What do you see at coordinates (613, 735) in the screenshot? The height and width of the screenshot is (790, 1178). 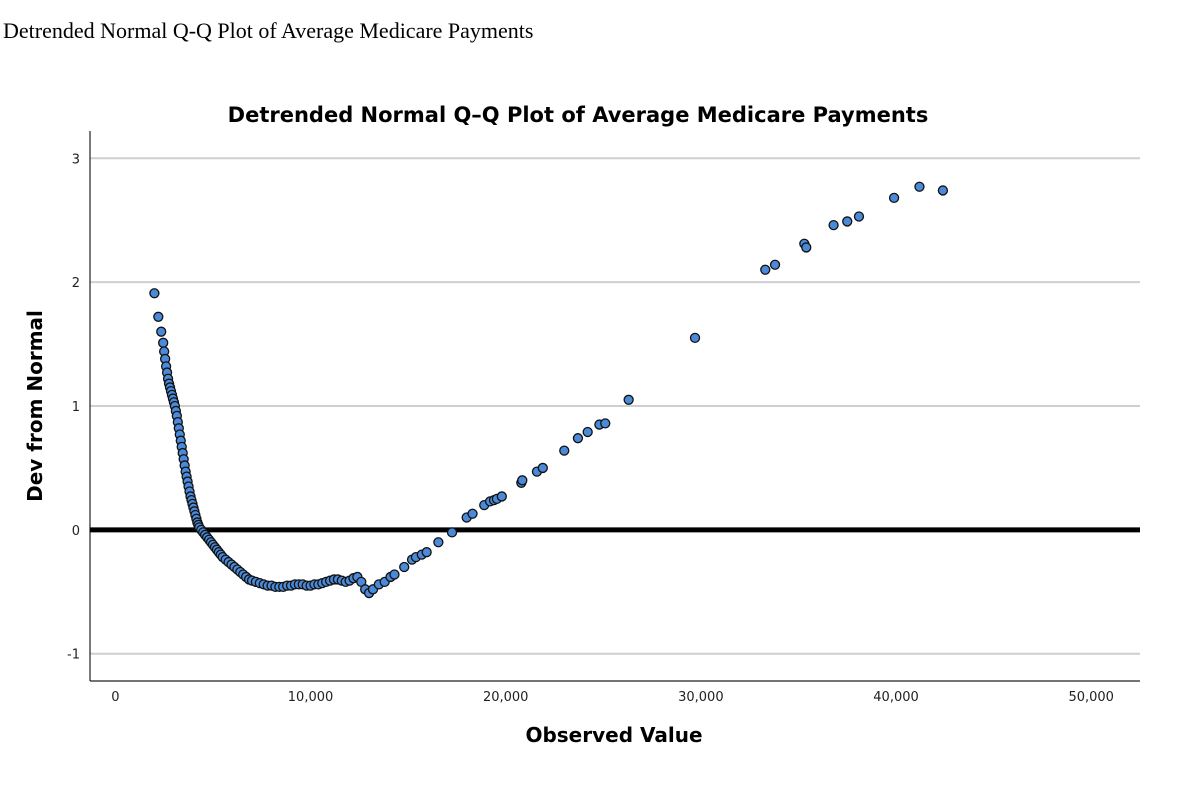 I see `x-axis-label: Observed Value` at bounding box center [613, 735].